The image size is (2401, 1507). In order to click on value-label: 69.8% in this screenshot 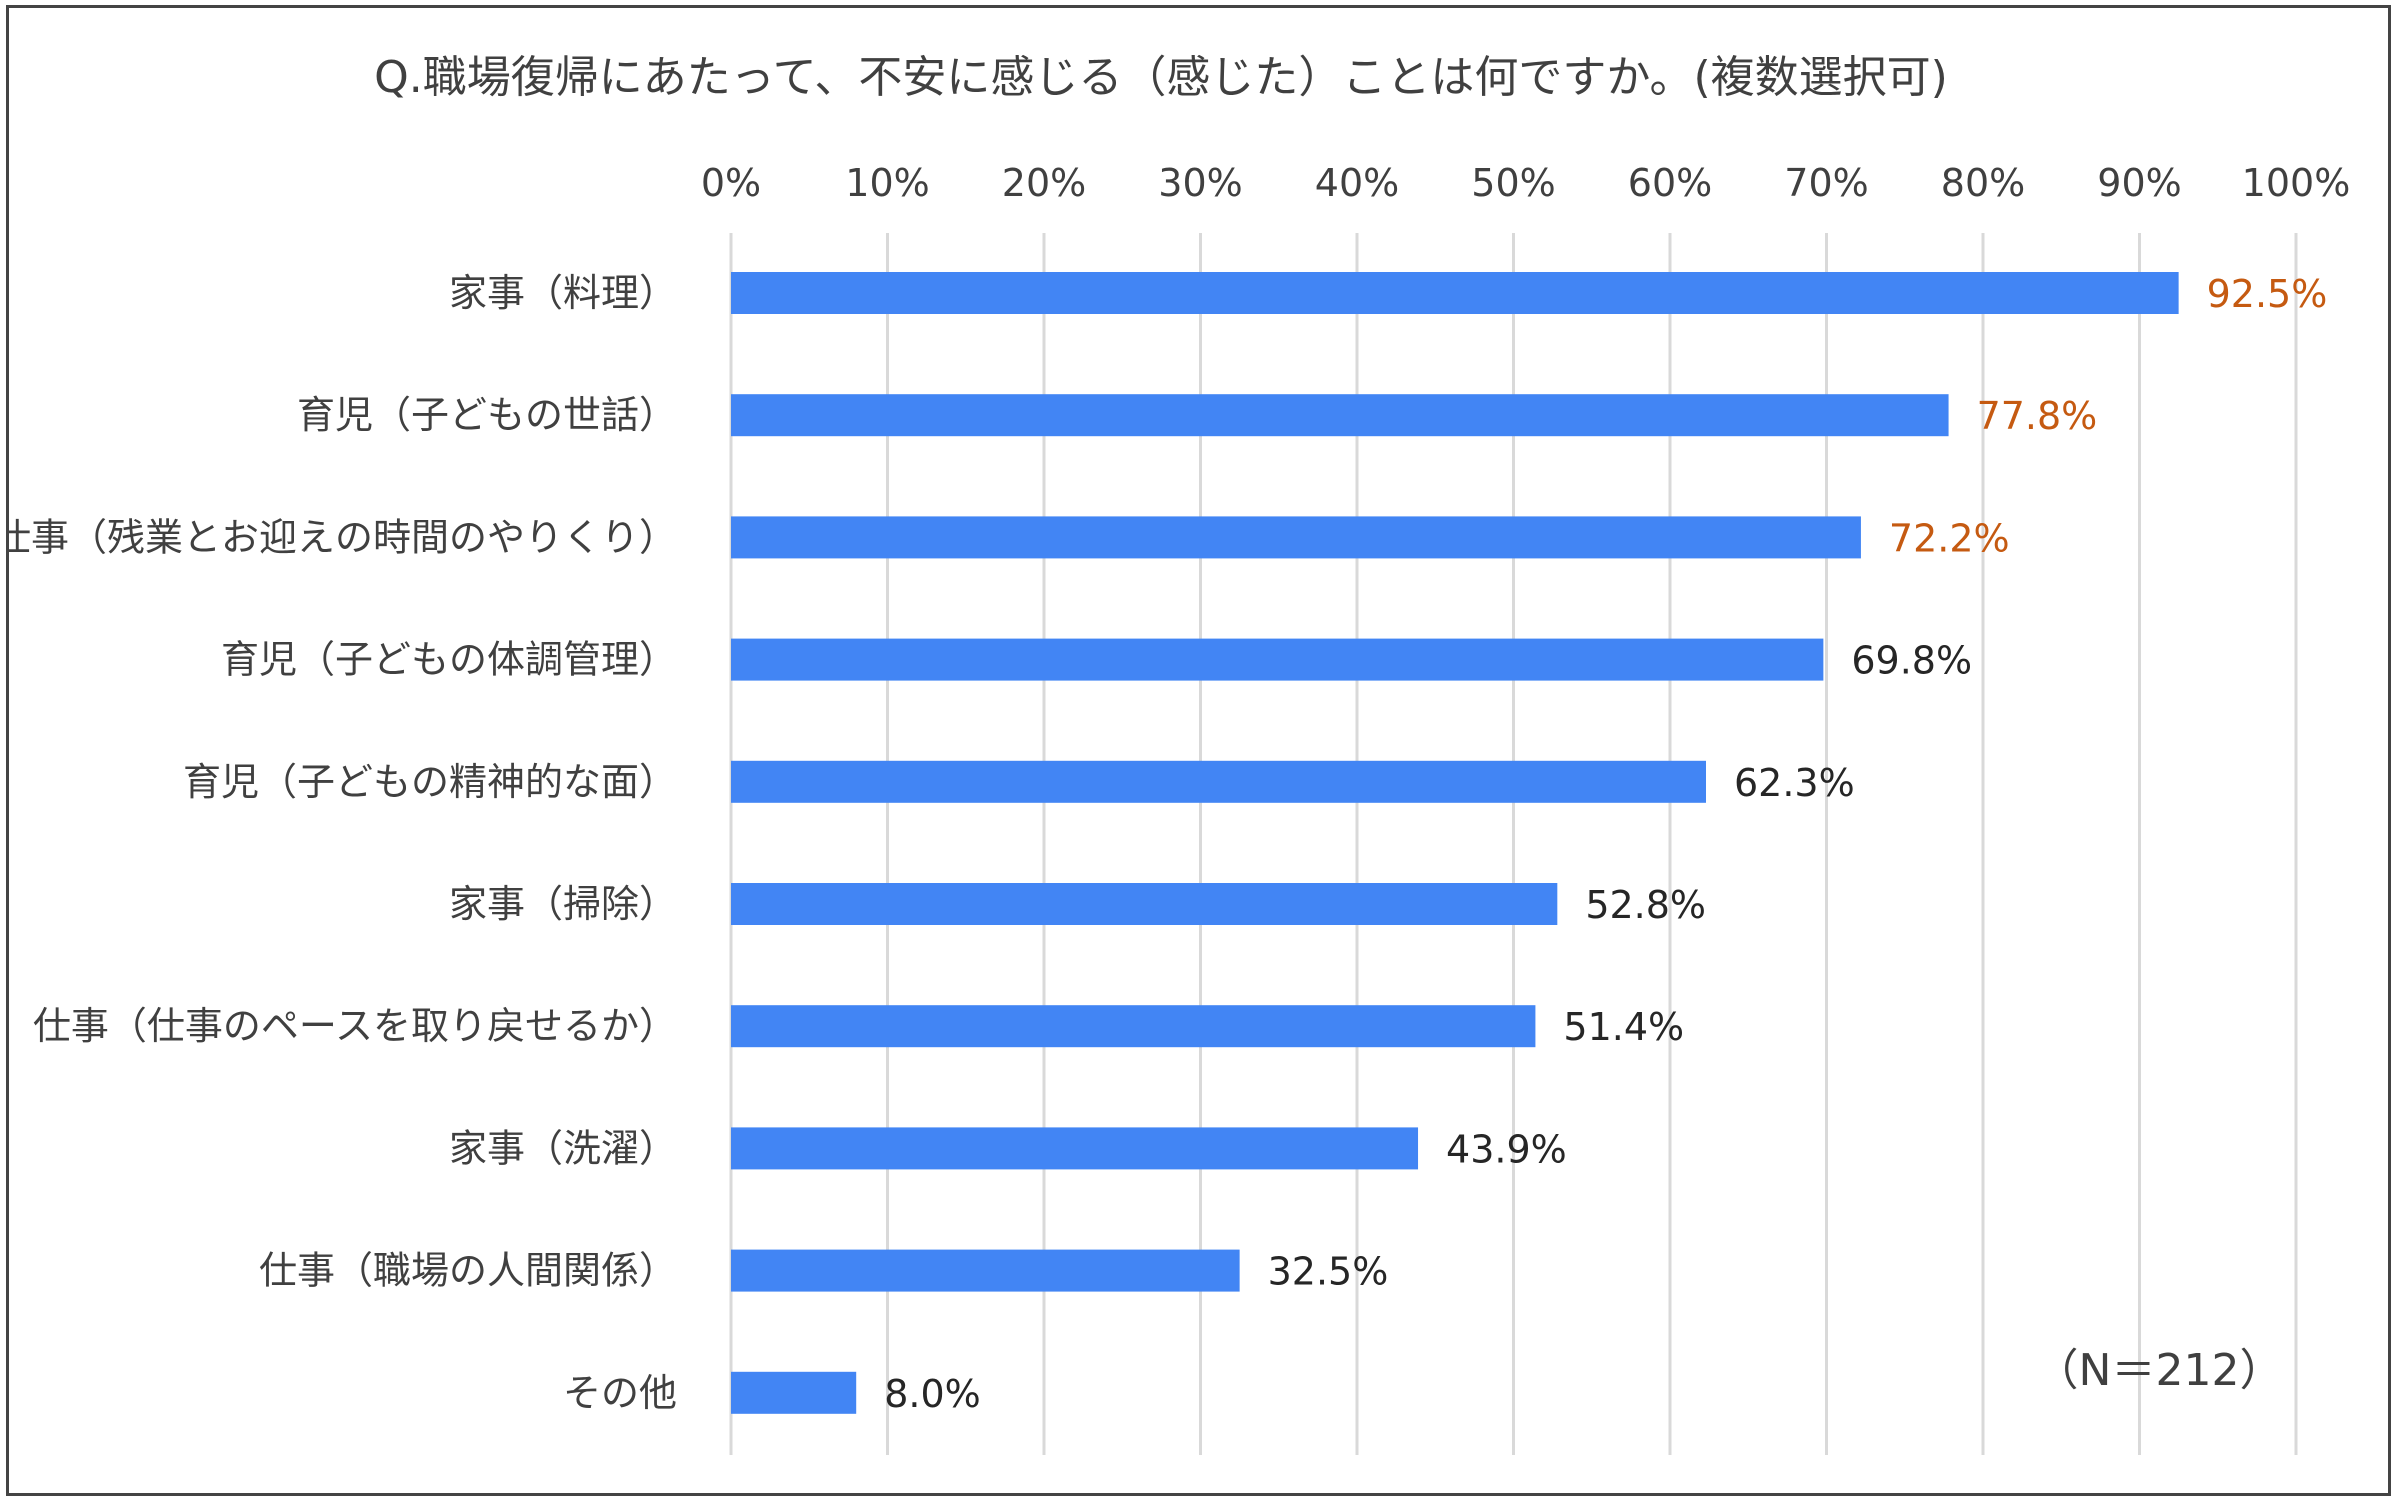, I will do `click(1911, 661)`.